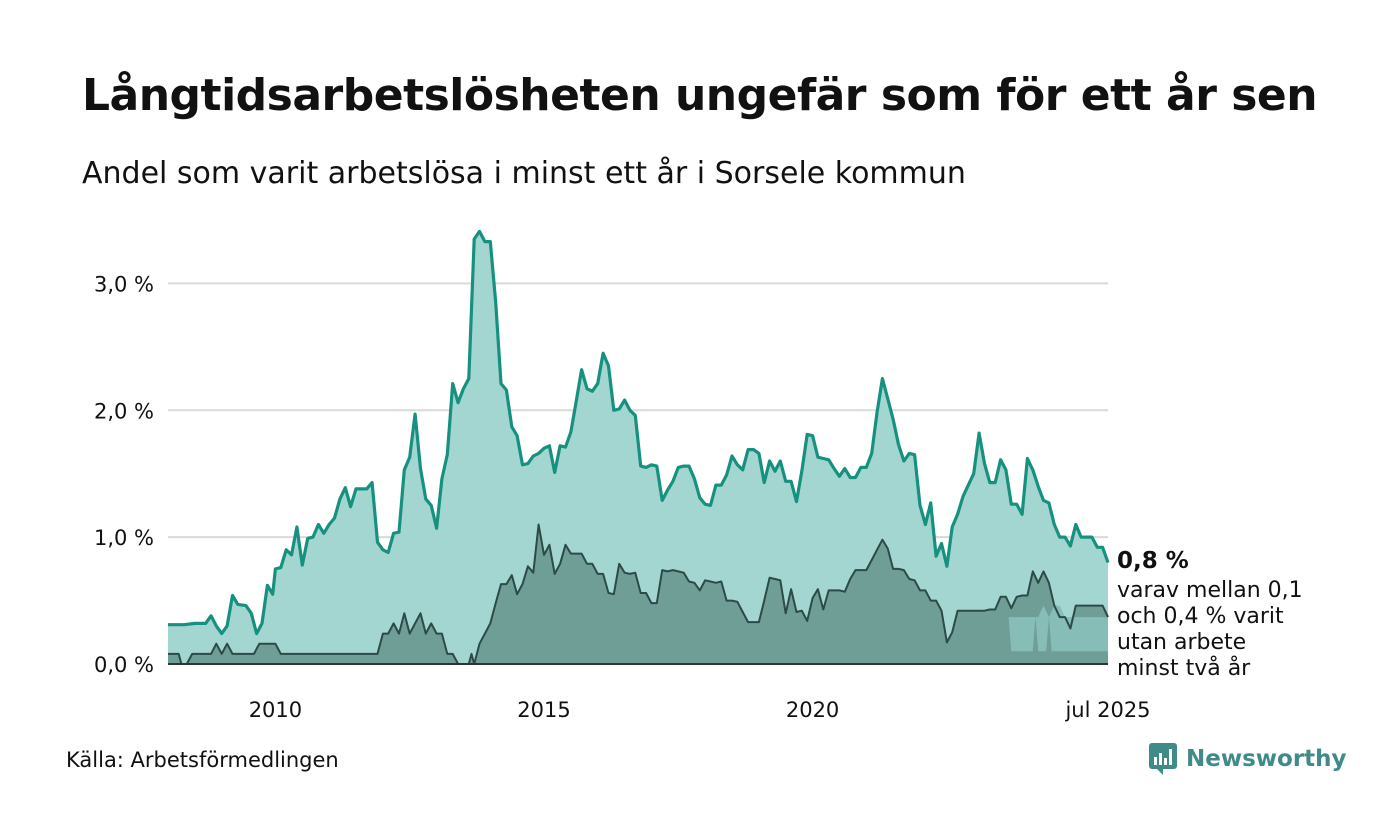 The width and height of the screenshot is (1400, 840). I want to click on brand-logo: Newsworthy, so click(1247, 759).